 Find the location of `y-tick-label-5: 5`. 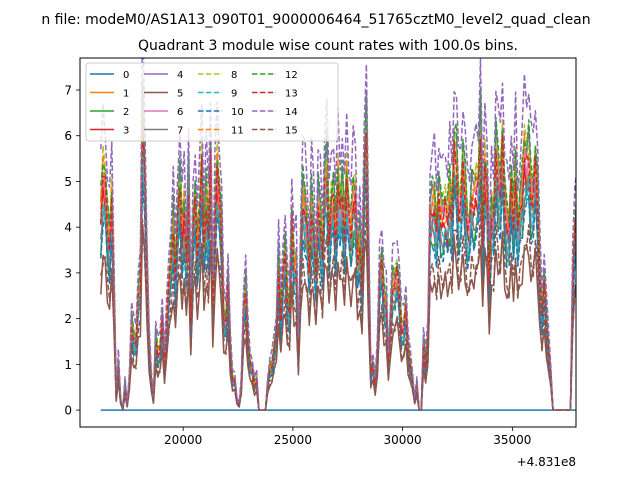

y-tick-label-5: 5 is located at coordinates (68, 182).